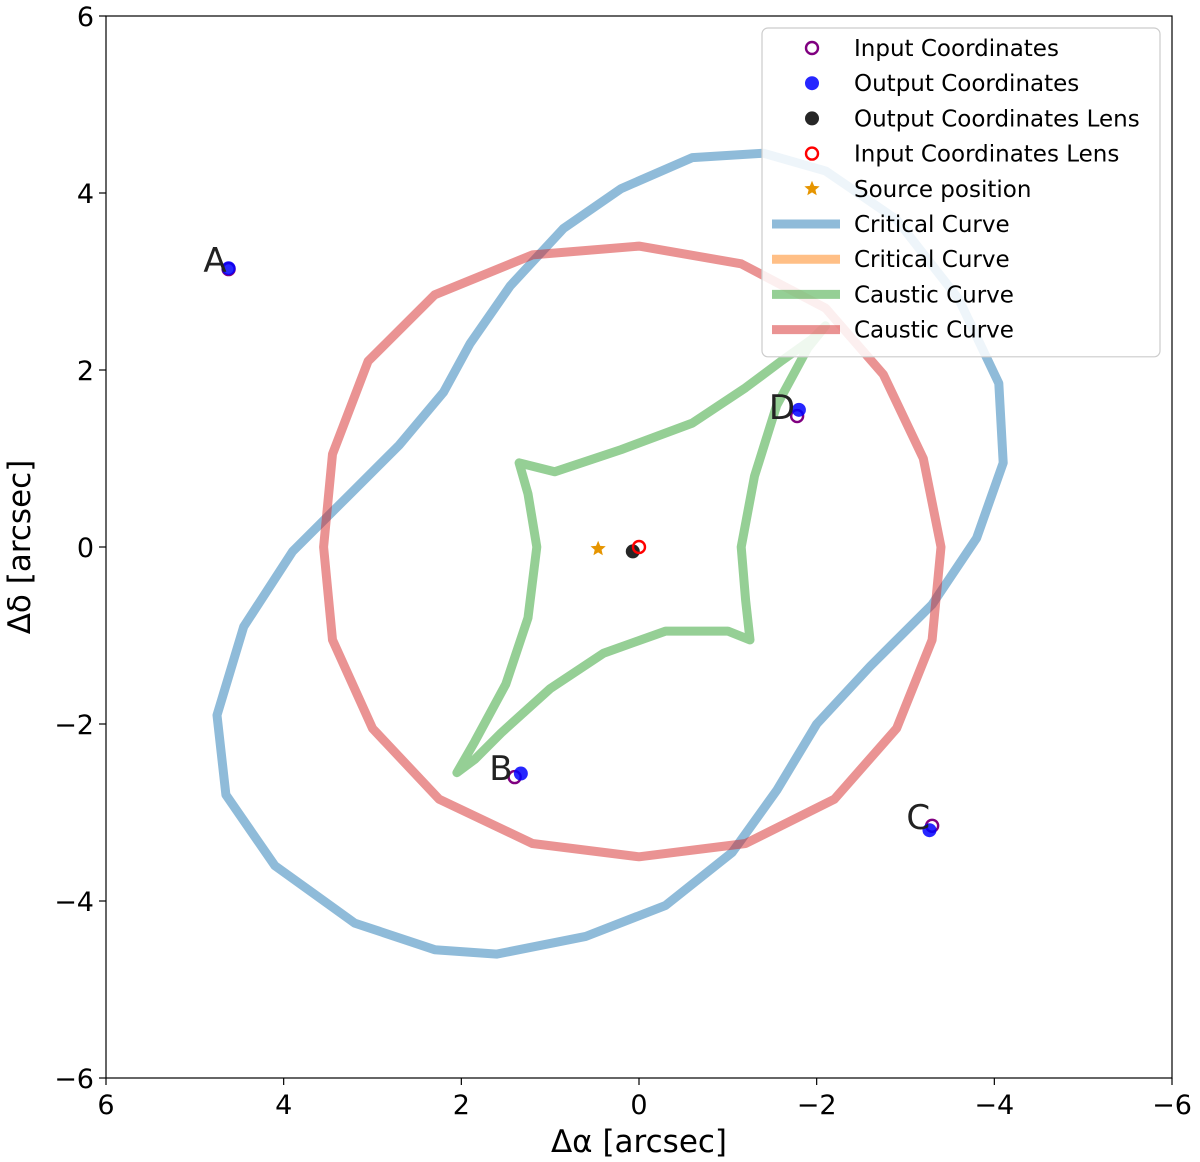  I want to click on y-tick-label: −4, so click(74, 902).